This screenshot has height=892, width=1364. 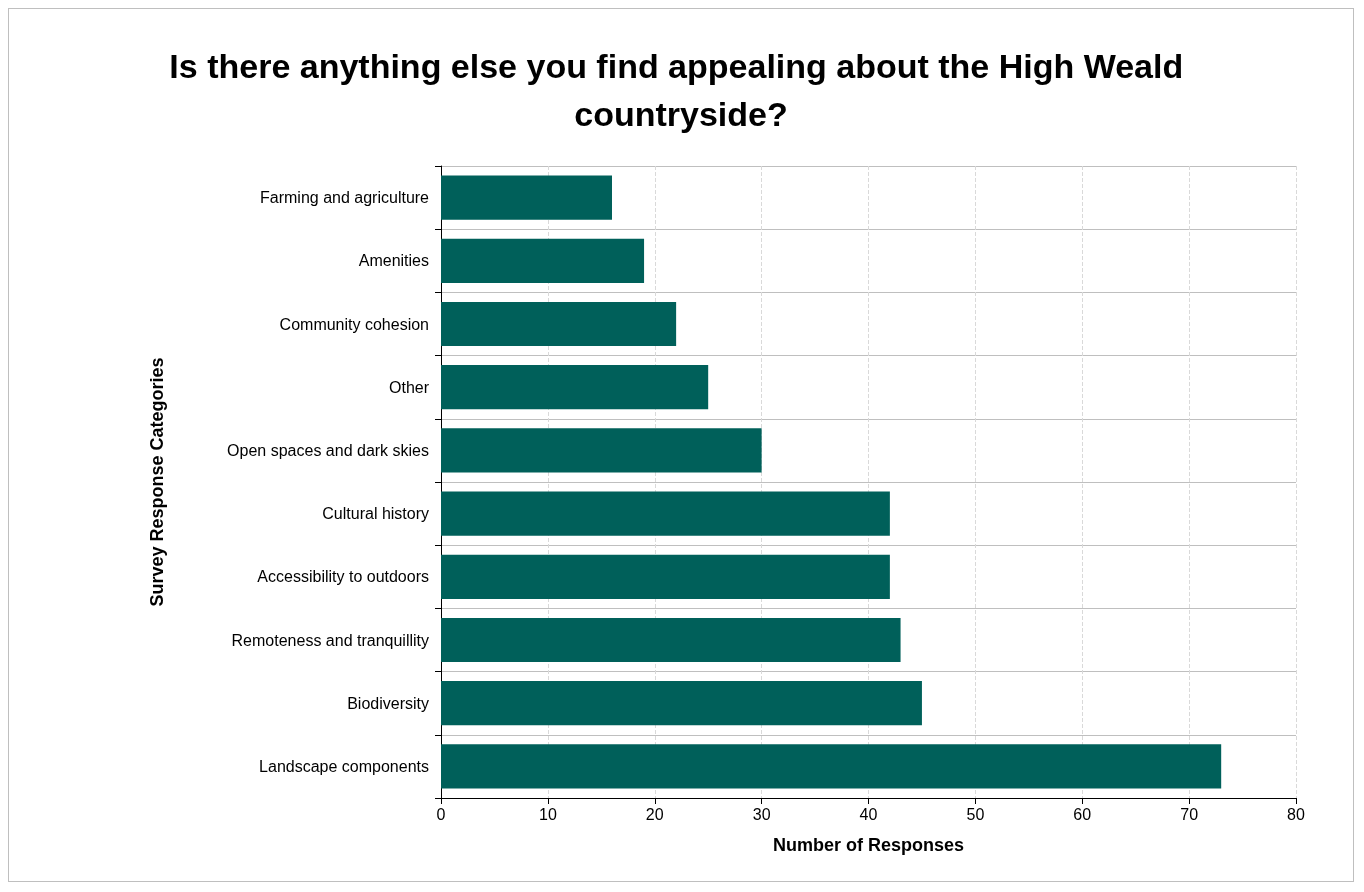 I want to click on y-tick-label: Other, so click(x=409, y=387).